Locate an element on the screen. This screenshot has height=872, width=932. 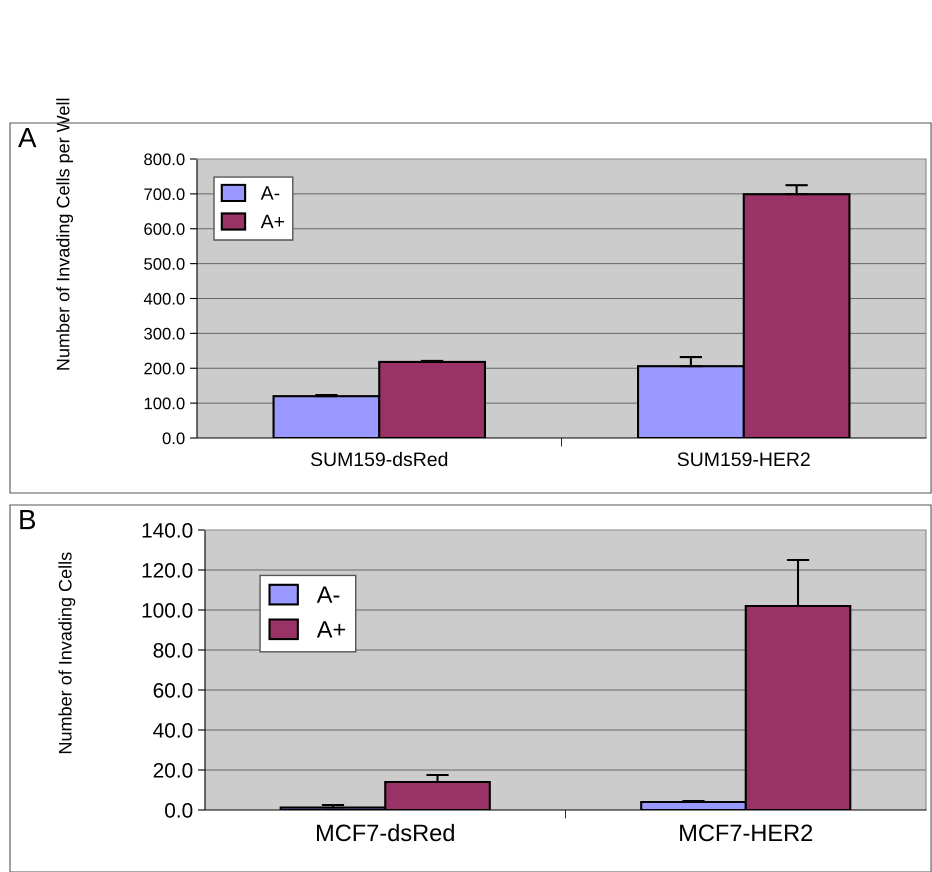
y-tick-label: 500.0 is located at coordinates (164, 264).